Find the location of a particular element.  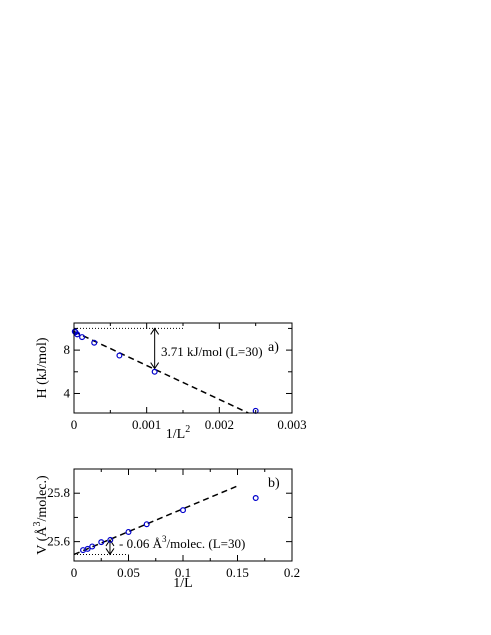

y-tick-label: 8 is located at coordinates (67, 349).